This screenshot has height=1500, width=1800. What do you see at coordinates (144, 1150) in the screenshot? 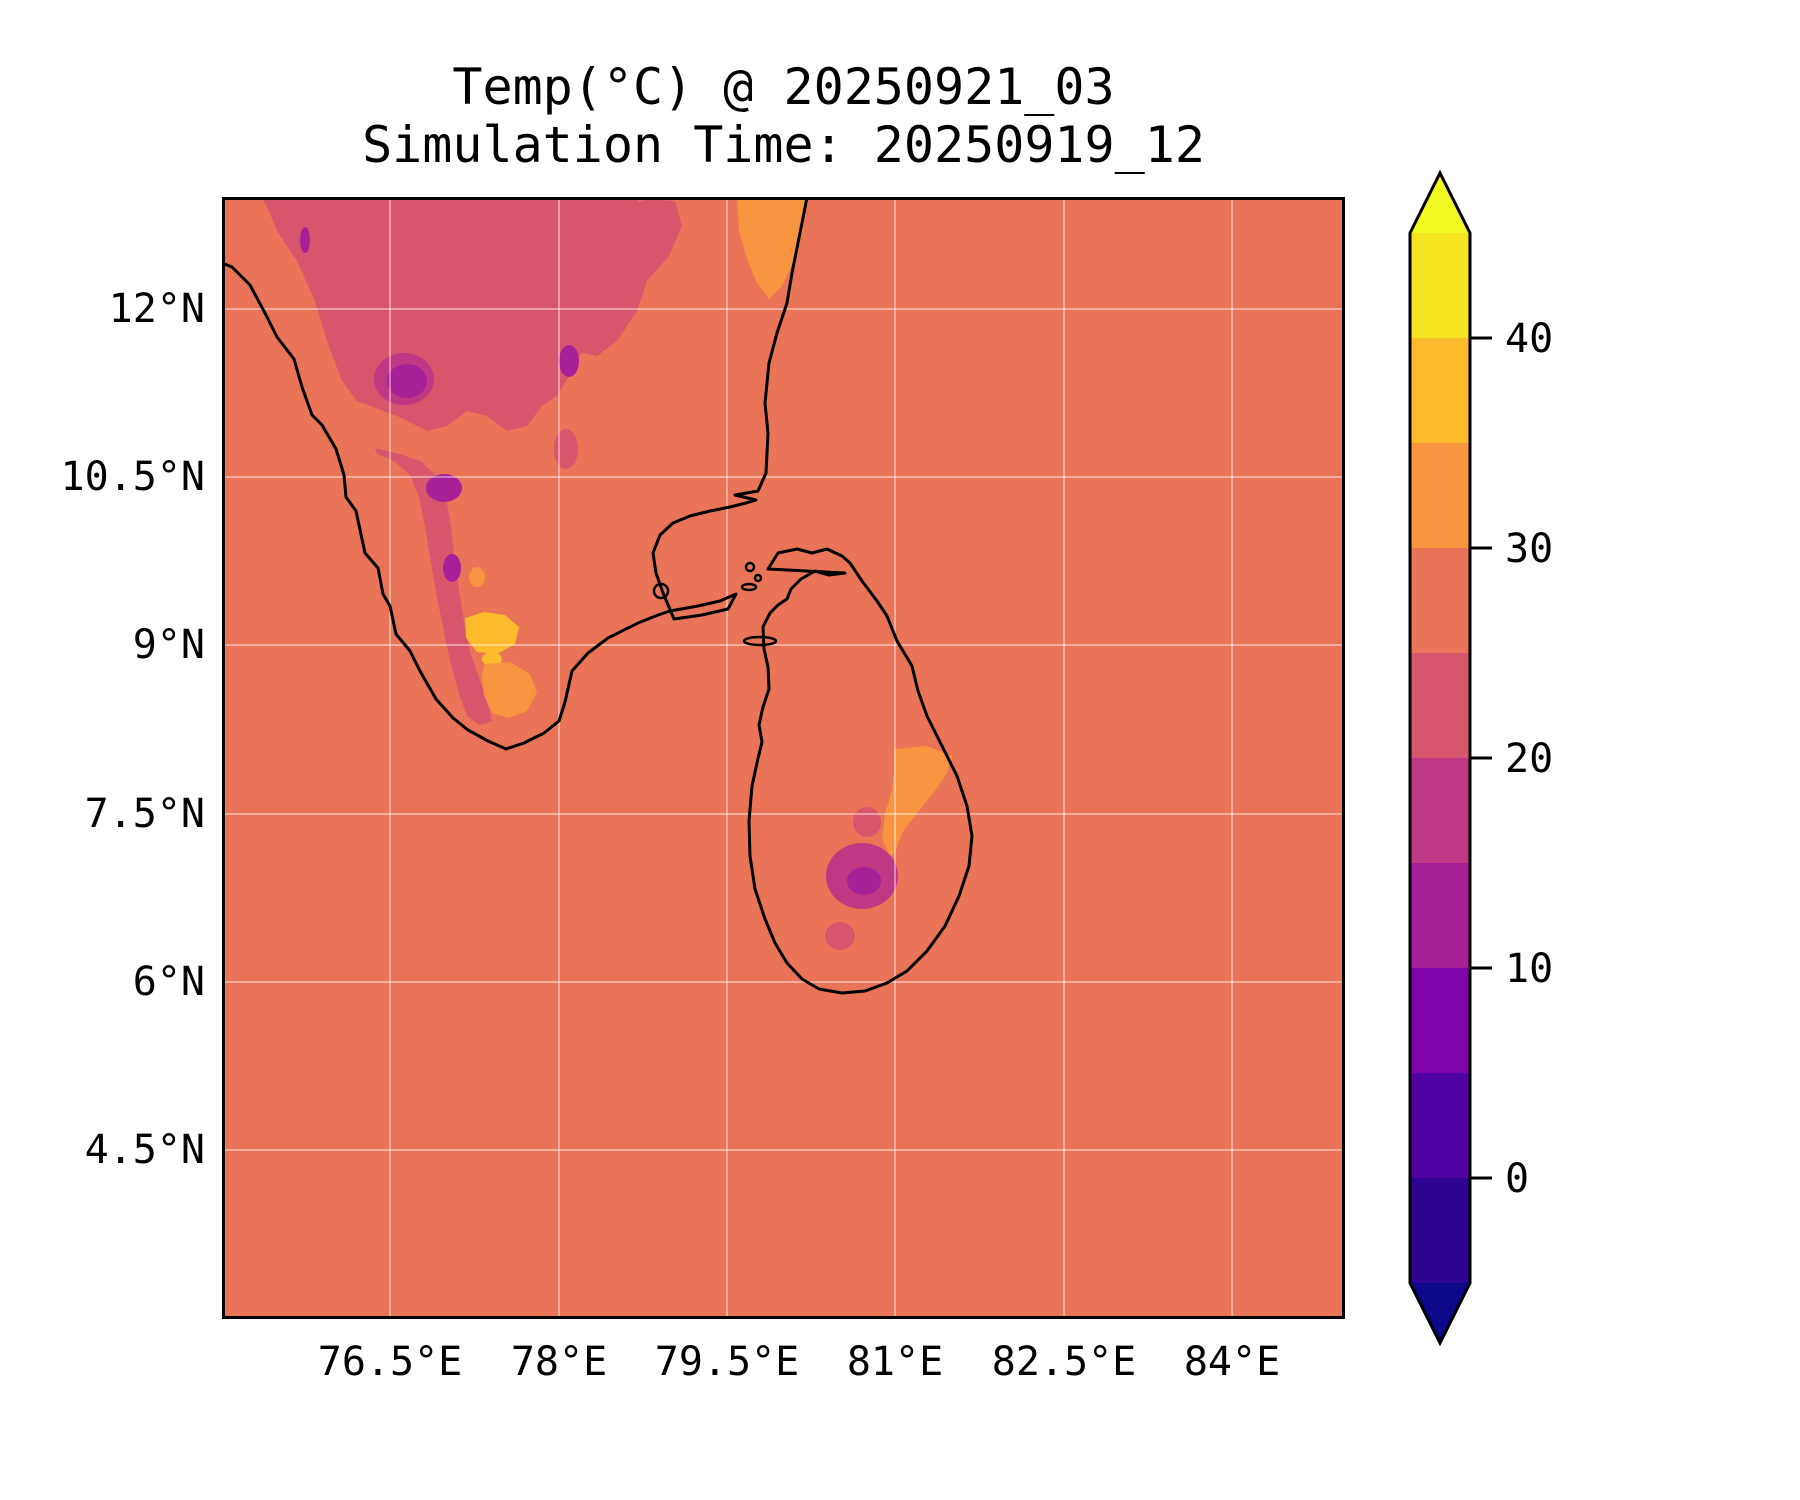
I see `y-tick-label: 4.5°N` at bounding box center [144, 1150].